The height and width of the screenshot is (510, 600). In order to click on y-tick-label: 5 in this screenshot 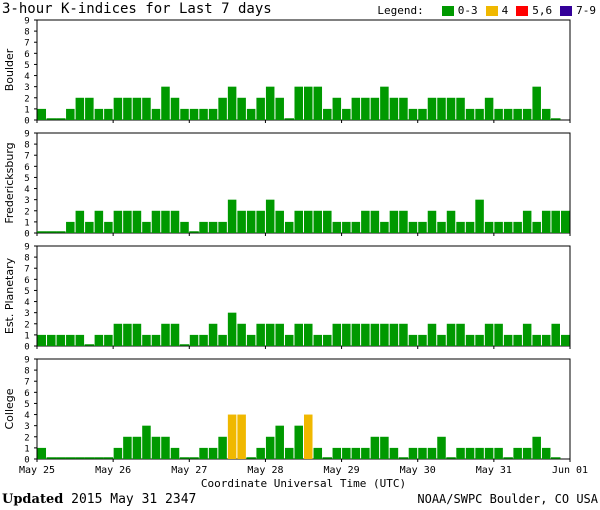, I will do `click(26, 405)`.